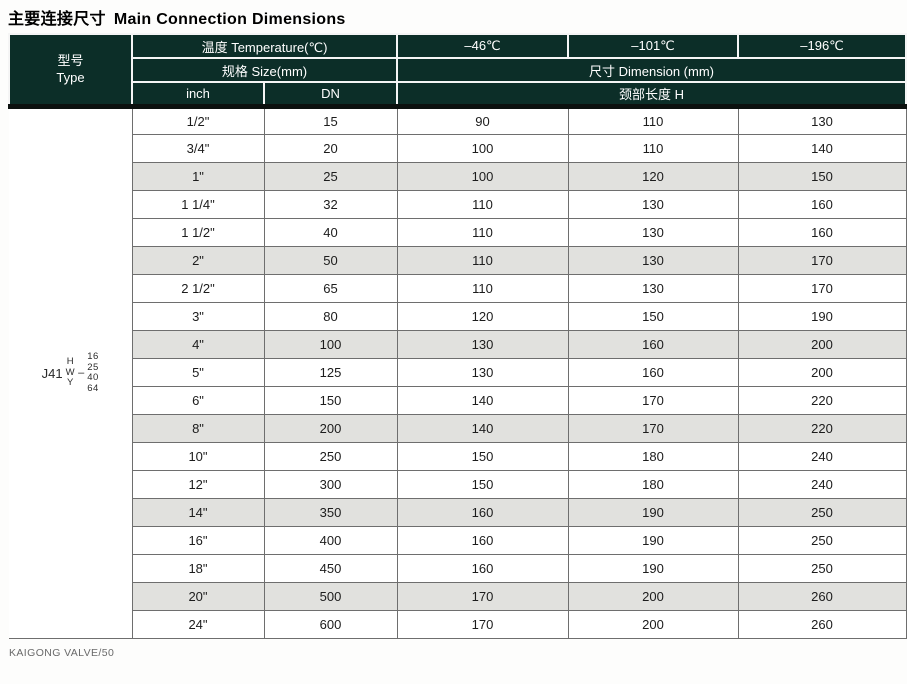 The width and height of the screenshot is (907, 684). I want to click on cell-dn: 125, so click(330, 372).